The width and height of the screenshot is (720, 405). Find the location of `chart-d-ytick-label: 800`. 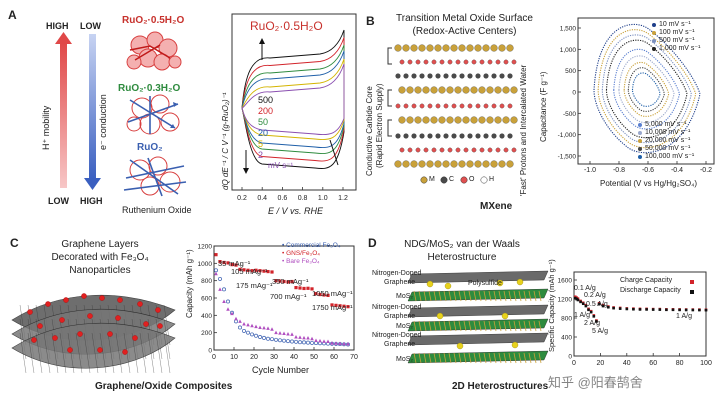

chart-d-ytick-label: 800 is located at coordinates (566, 319).